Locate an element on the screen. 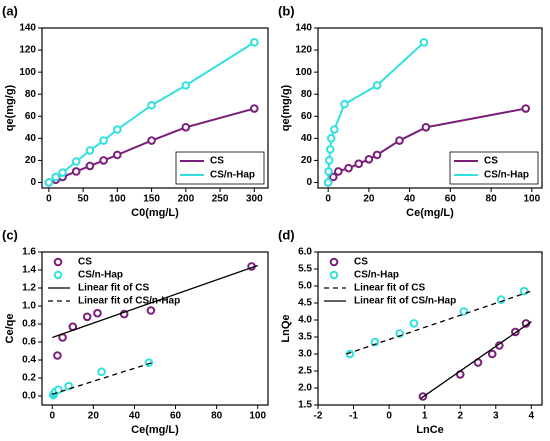 The image size is (550, 441). y-tick-label: 40 is located at coordinates (31, 138).